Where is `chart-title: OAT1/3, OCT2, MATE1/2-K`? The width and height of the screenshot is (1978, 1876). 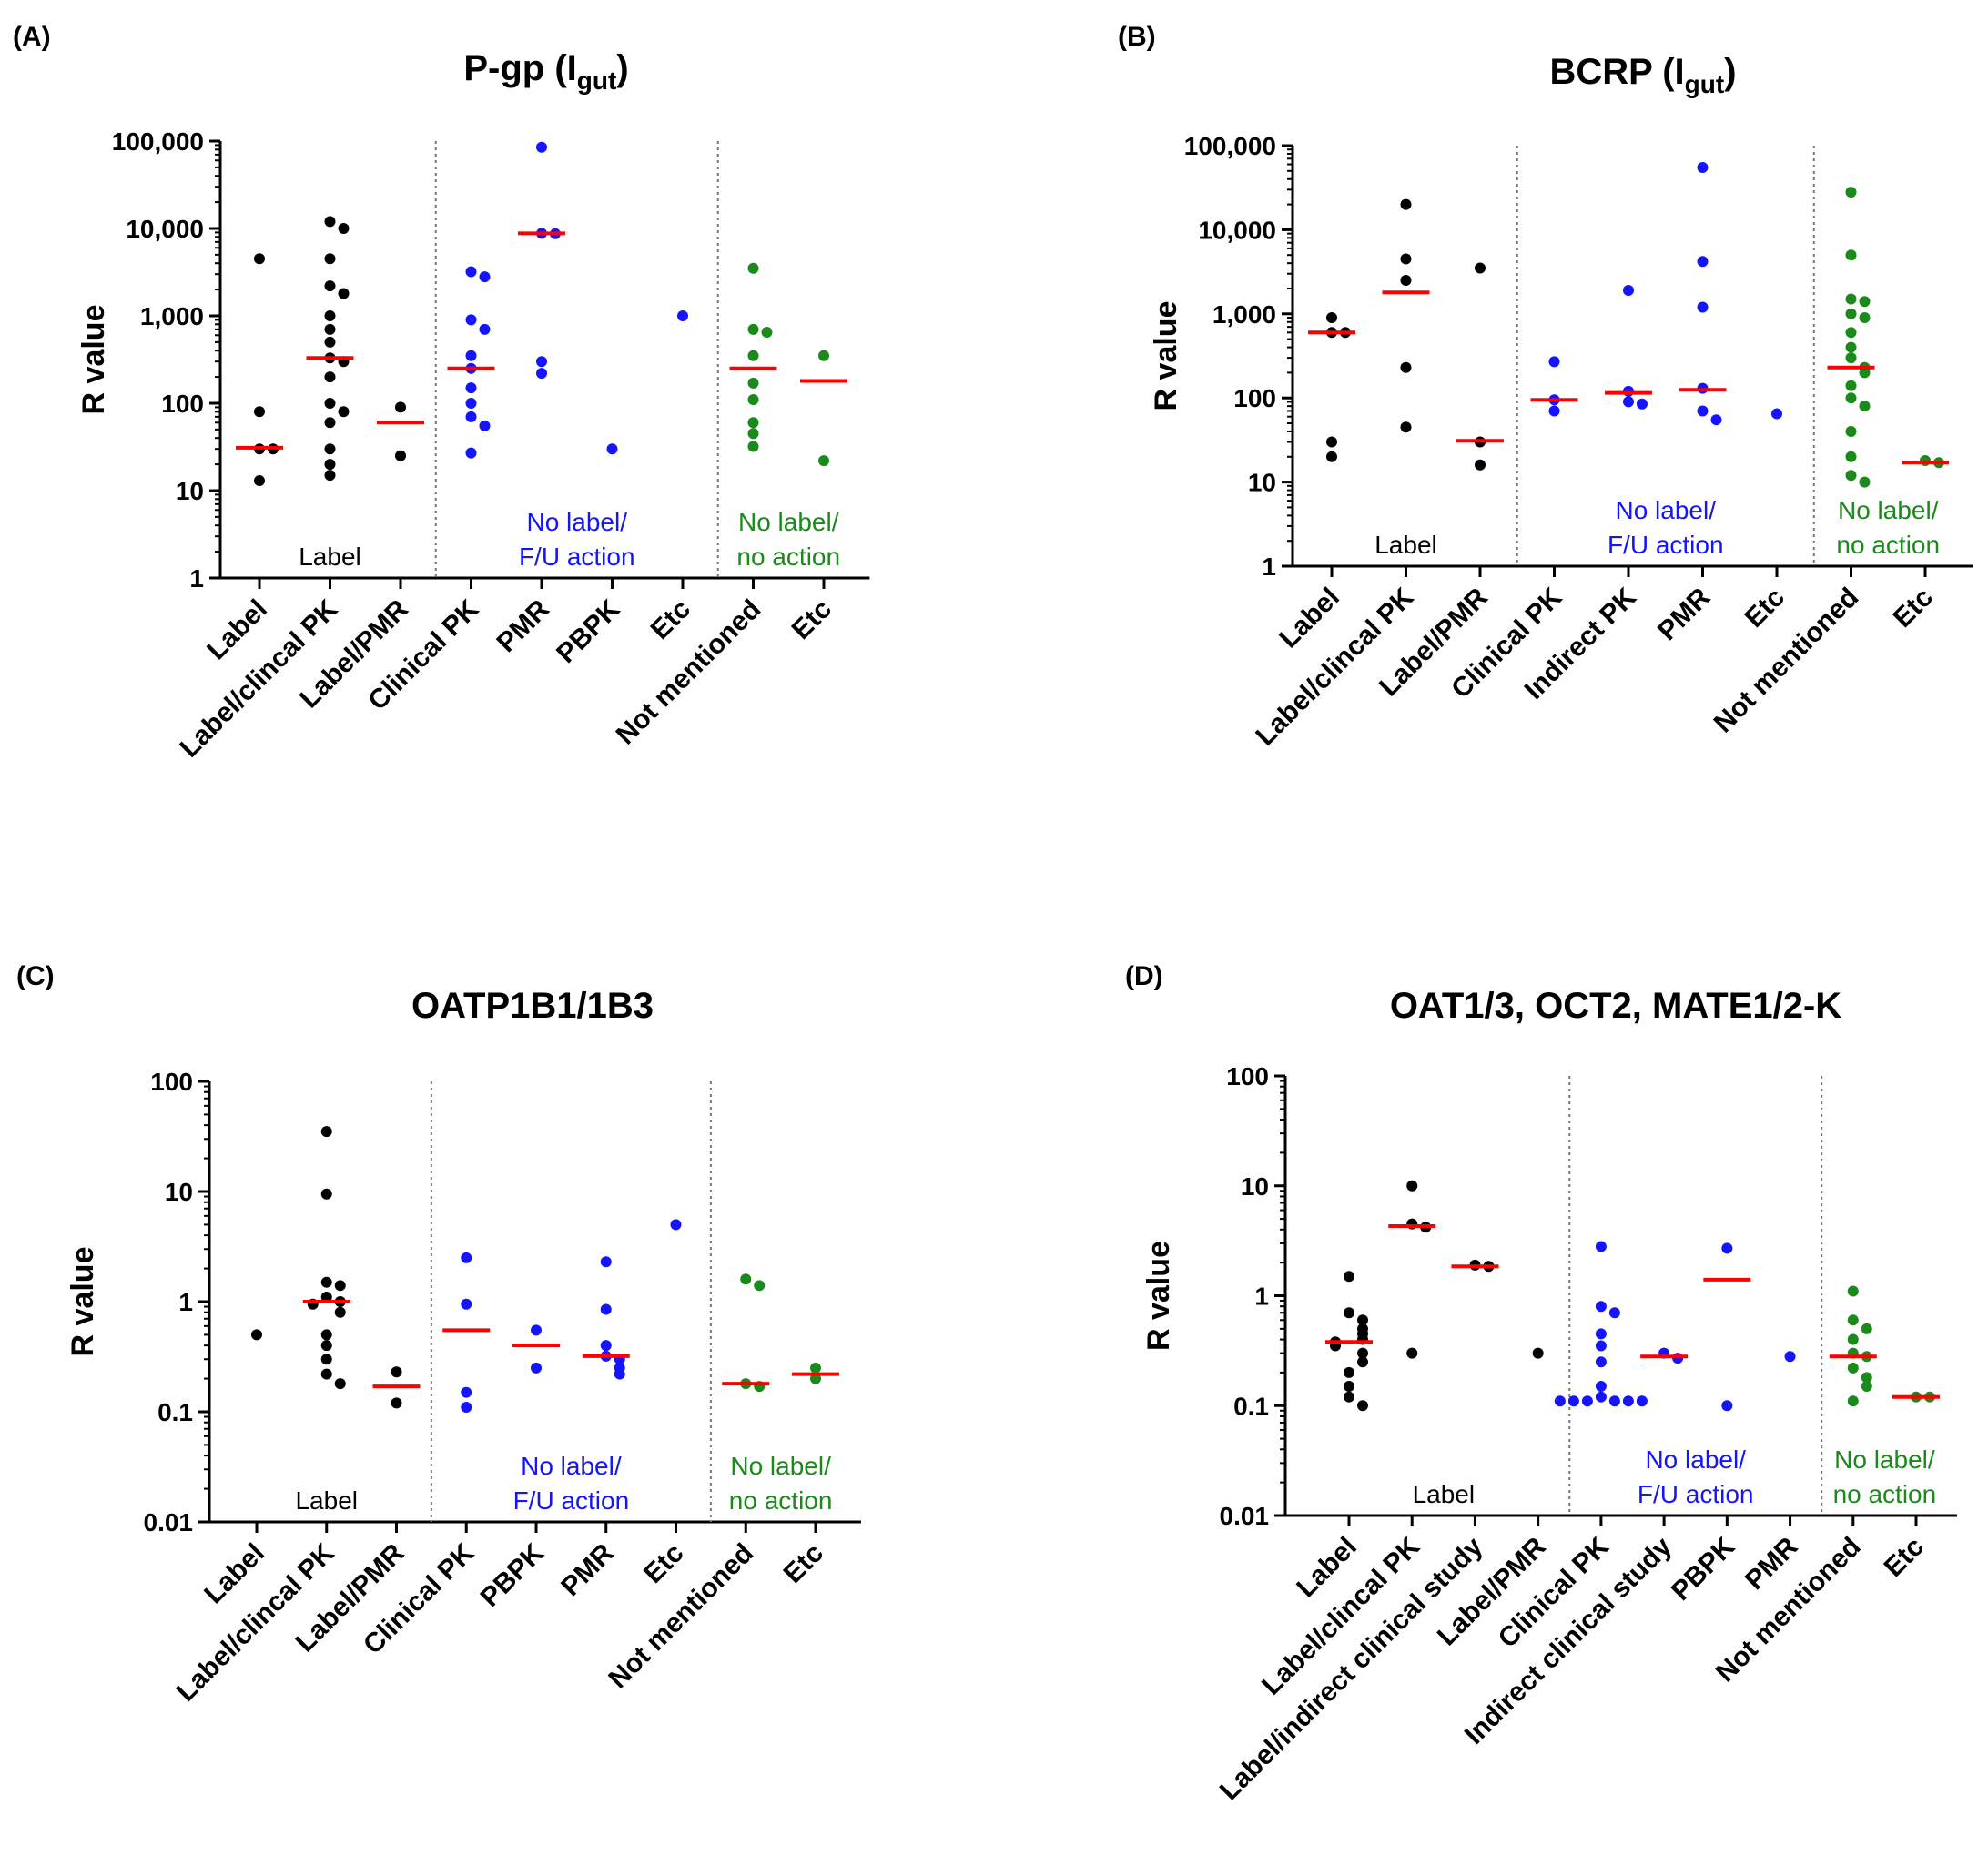
chart-title: OAT1/3, OCT2, MATE1/2-K is located at coordinates (1615, 1006).